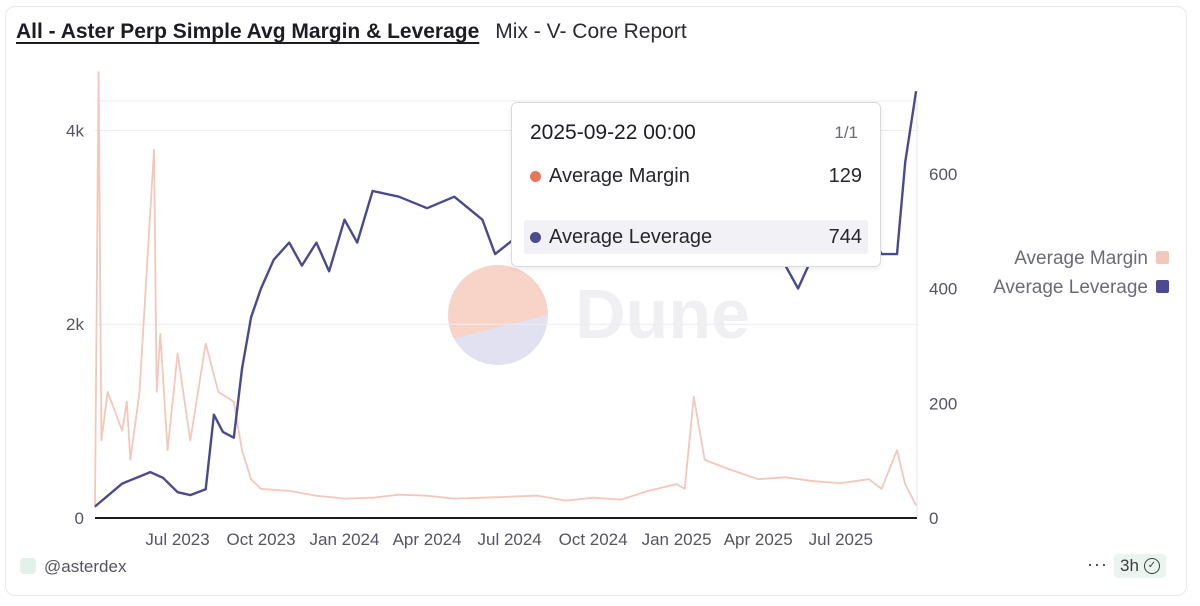 The height and width of the screenshot is (606, 1200). Describe the element at coordinates (427, 539) in the screenshot. I see `x-tick-label: Apr 2024` at that location.